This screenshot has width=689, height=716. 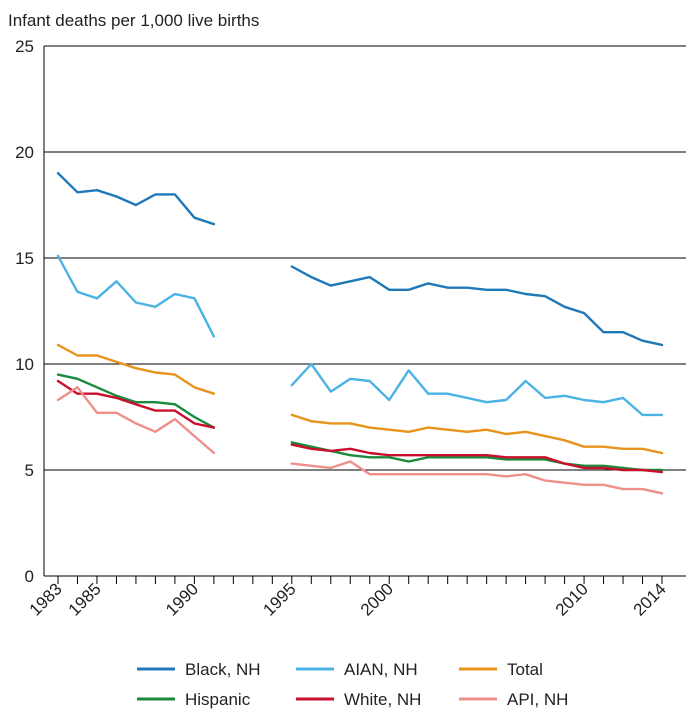 I want to click on legend-label: API, NH, so click(x=537, y=699).